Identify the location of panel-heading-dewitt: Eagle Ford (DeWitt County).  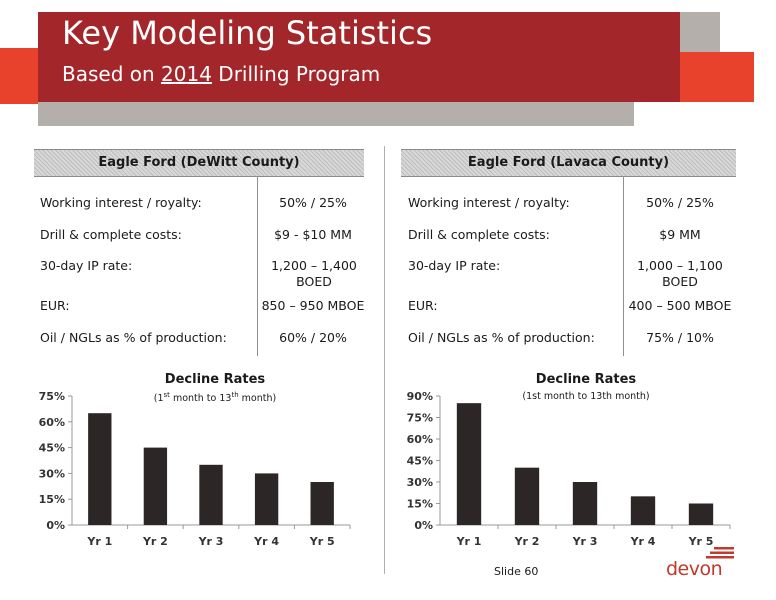
(199, 163).